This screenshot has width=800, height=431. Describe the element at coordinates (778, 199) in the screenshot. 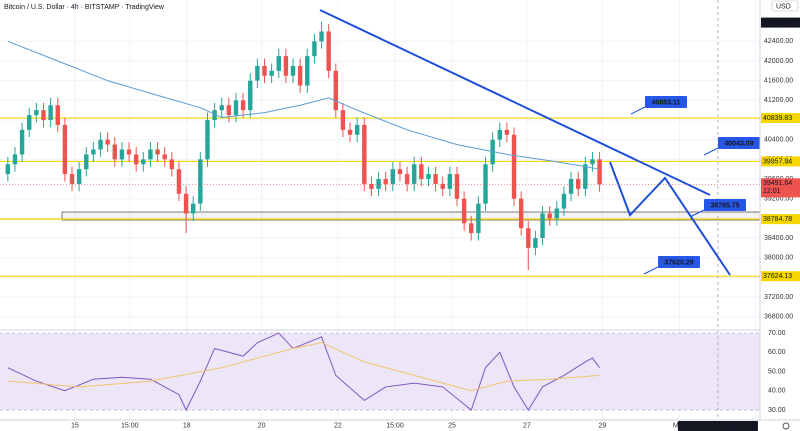

I see `y-tick-label: 39200.00` at that location.